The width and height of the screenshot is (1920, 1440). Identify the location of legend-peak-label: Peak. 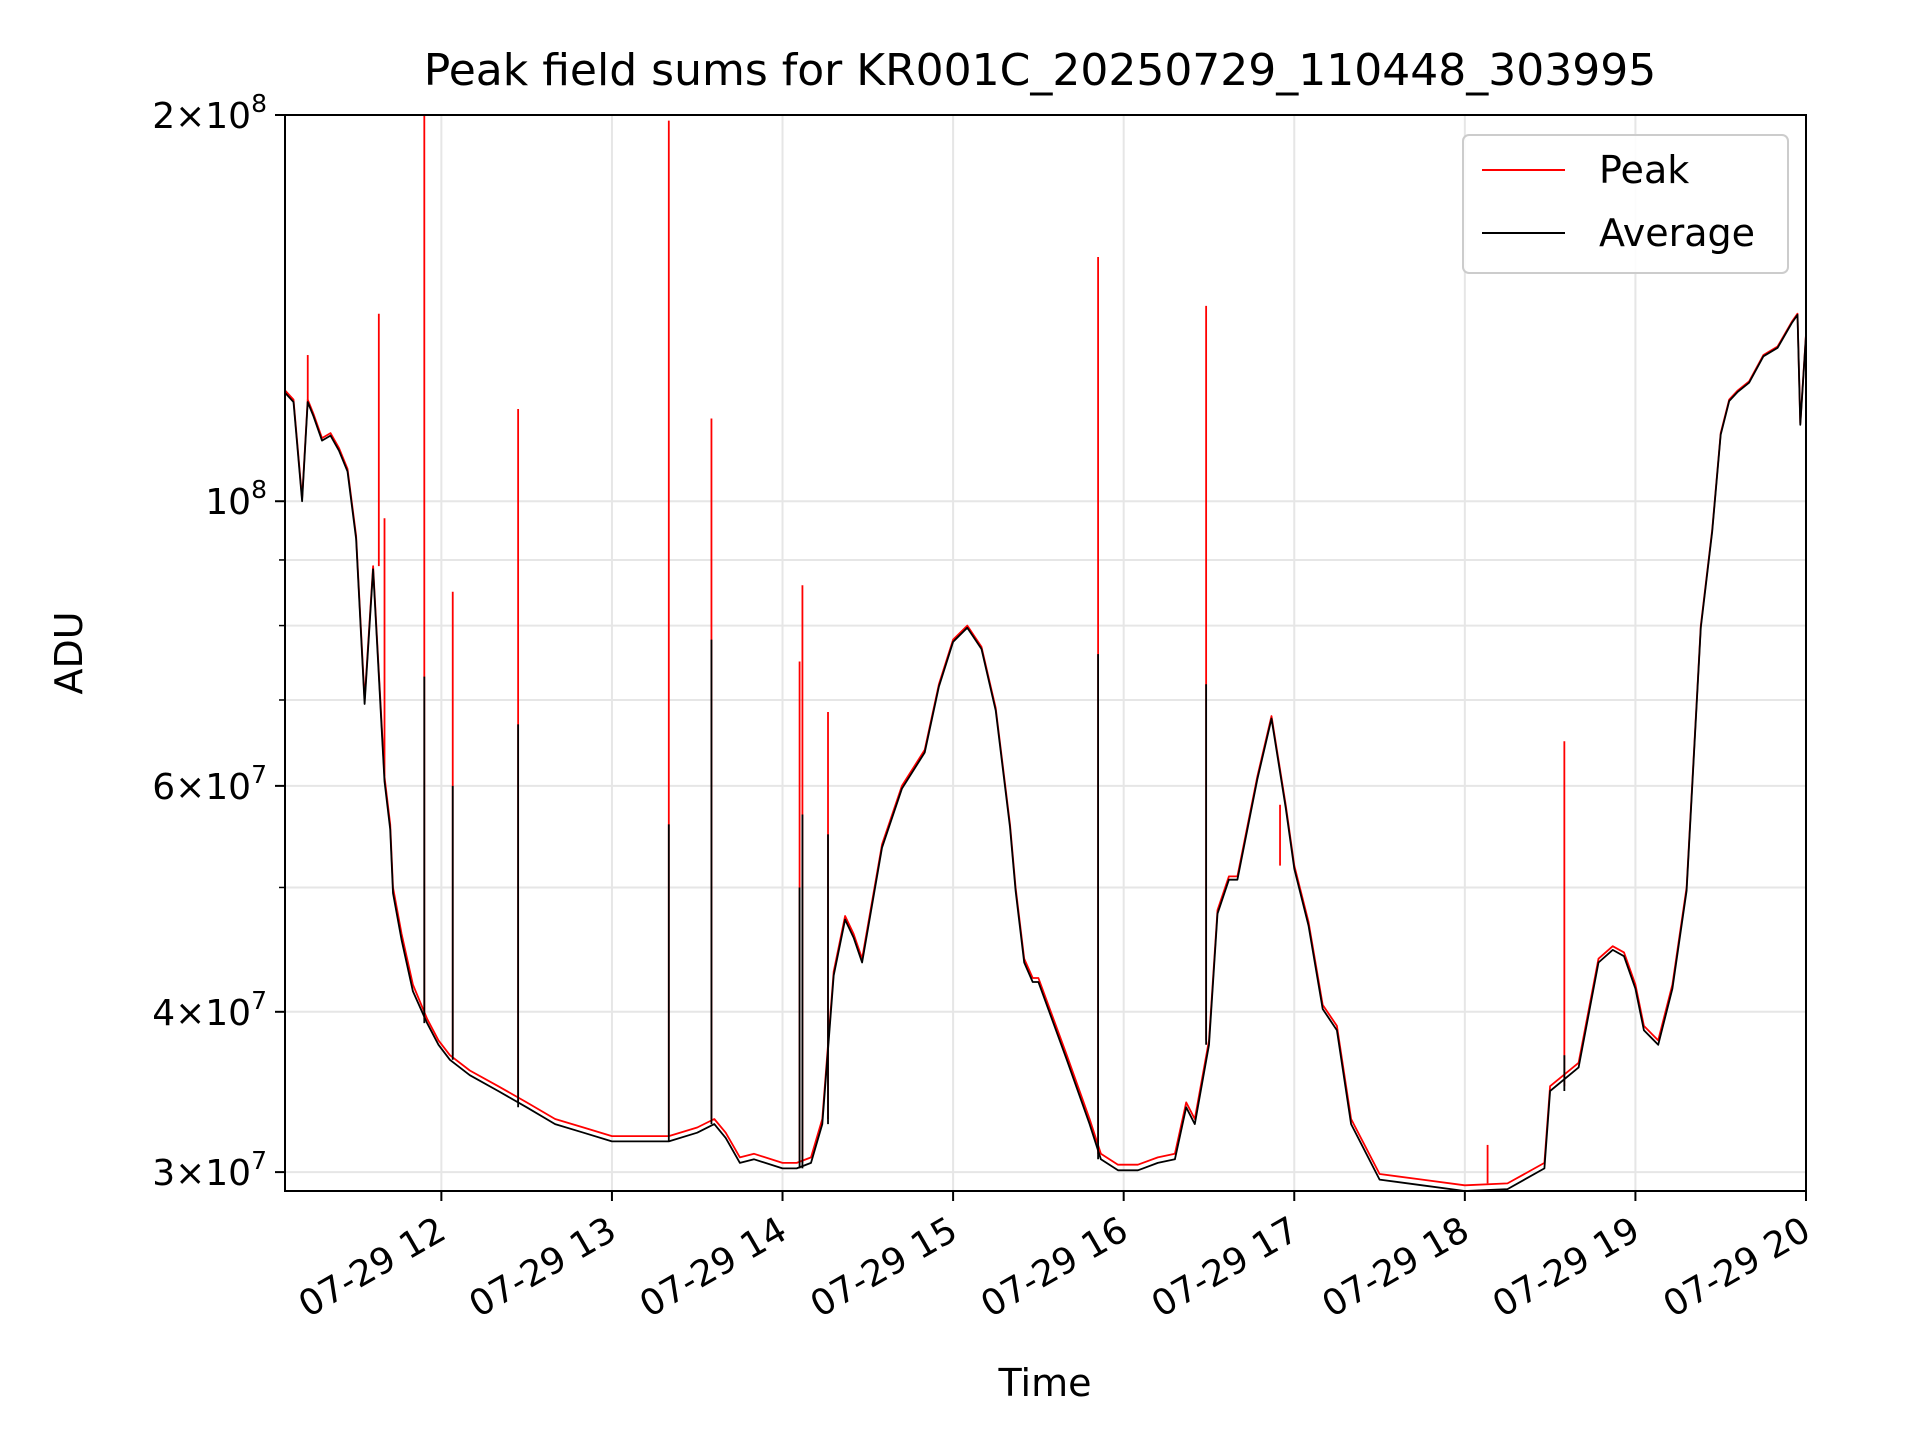
(1644, 170).